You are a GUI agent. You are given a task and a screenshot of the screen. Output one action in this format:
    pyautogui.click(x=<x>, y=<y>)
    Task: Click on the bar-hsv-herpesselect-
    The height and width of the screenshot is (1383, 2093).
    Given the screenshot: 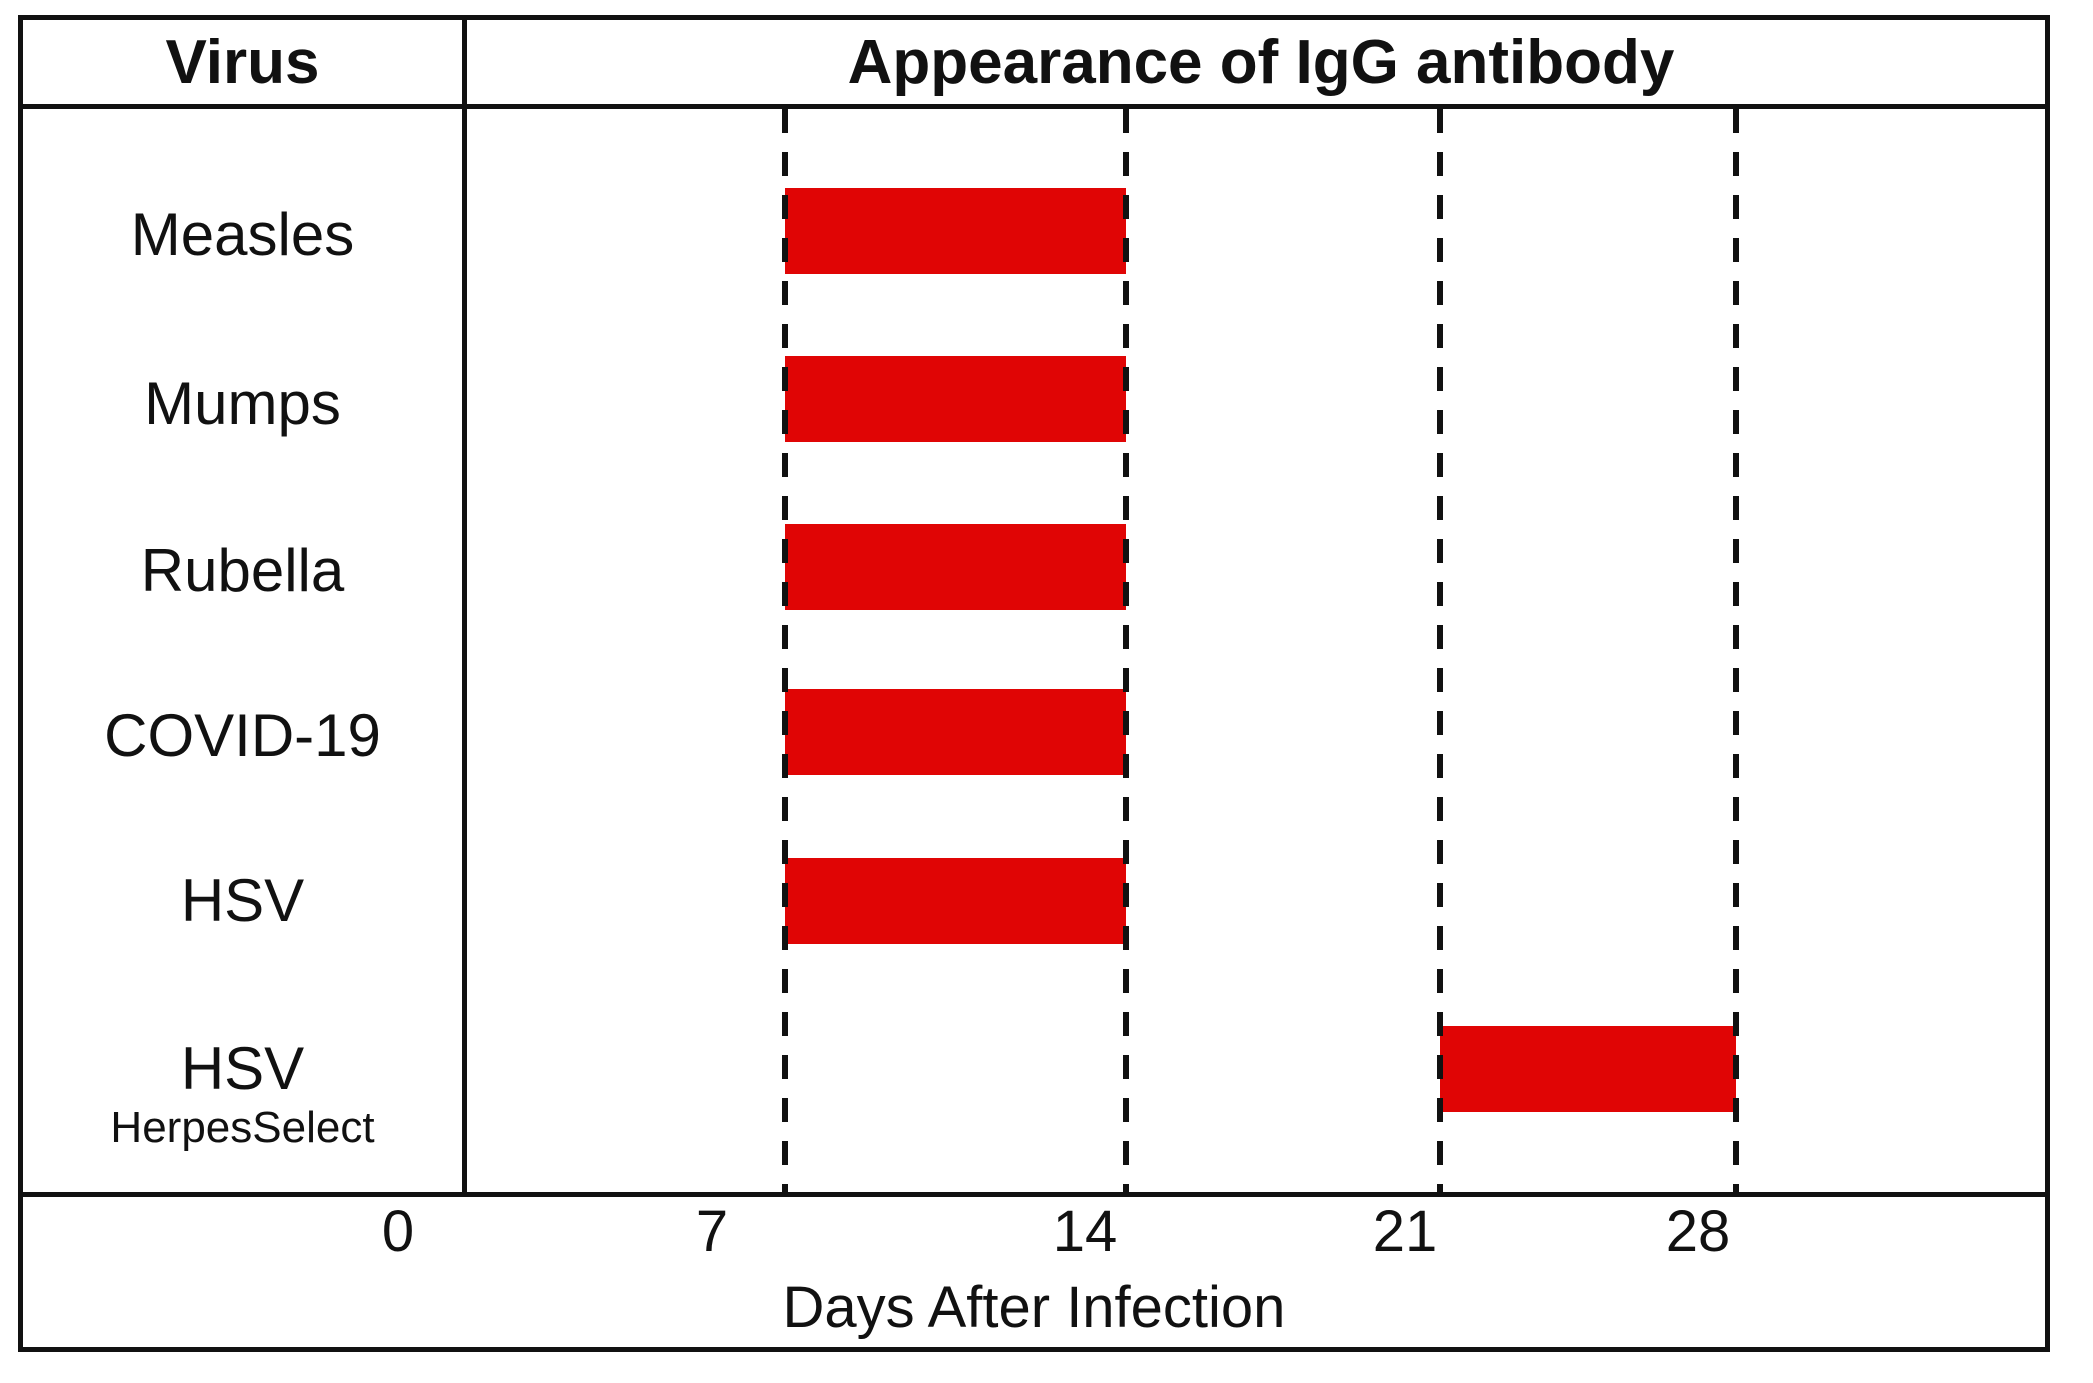 What is the action you would take?
    pyautogui.click(x=1588, y=1069)
    